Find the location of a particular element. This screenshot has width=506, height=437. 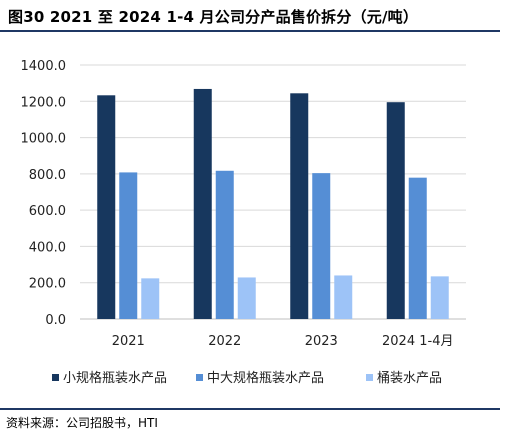

y-tick-label: 800.0 is located at coordinates (47, 175).